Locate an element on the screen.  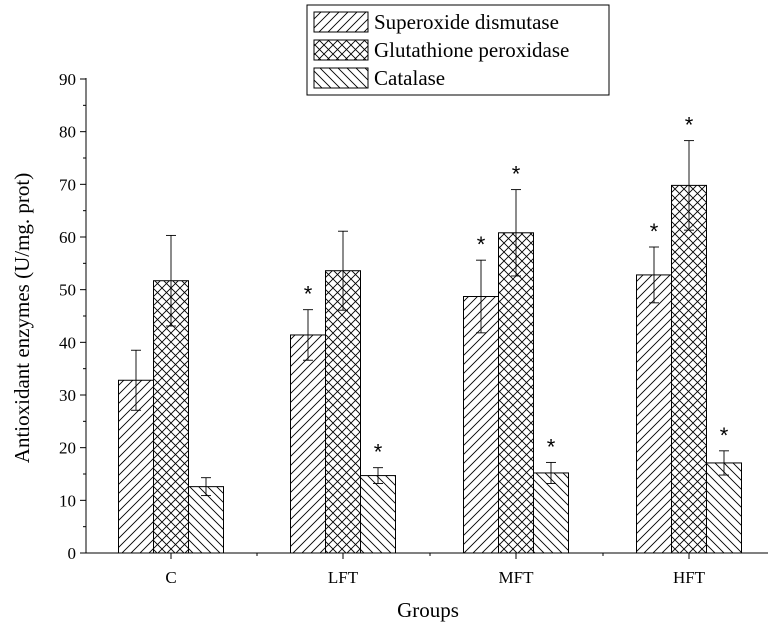
significance-mark-1-3: * is located at coordinates (689, 125).